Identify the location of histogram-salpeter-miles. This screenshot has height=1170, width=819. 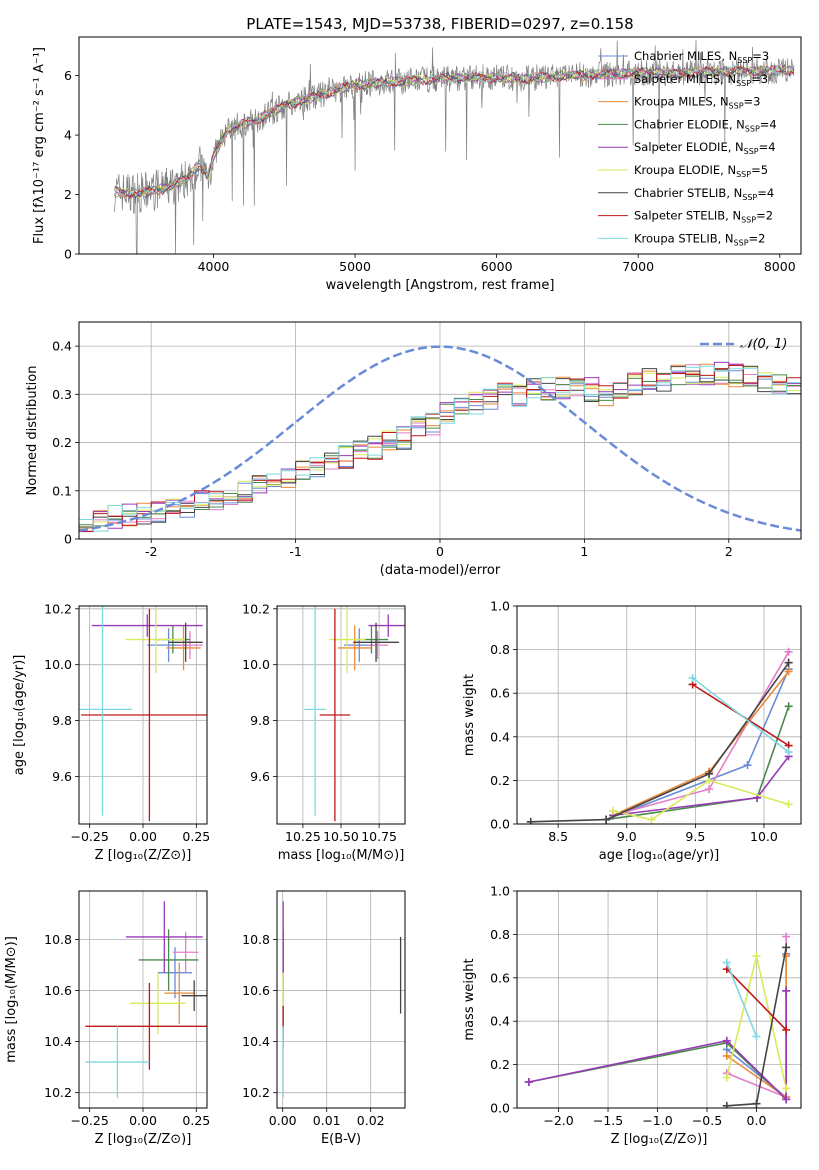
(440, 451).